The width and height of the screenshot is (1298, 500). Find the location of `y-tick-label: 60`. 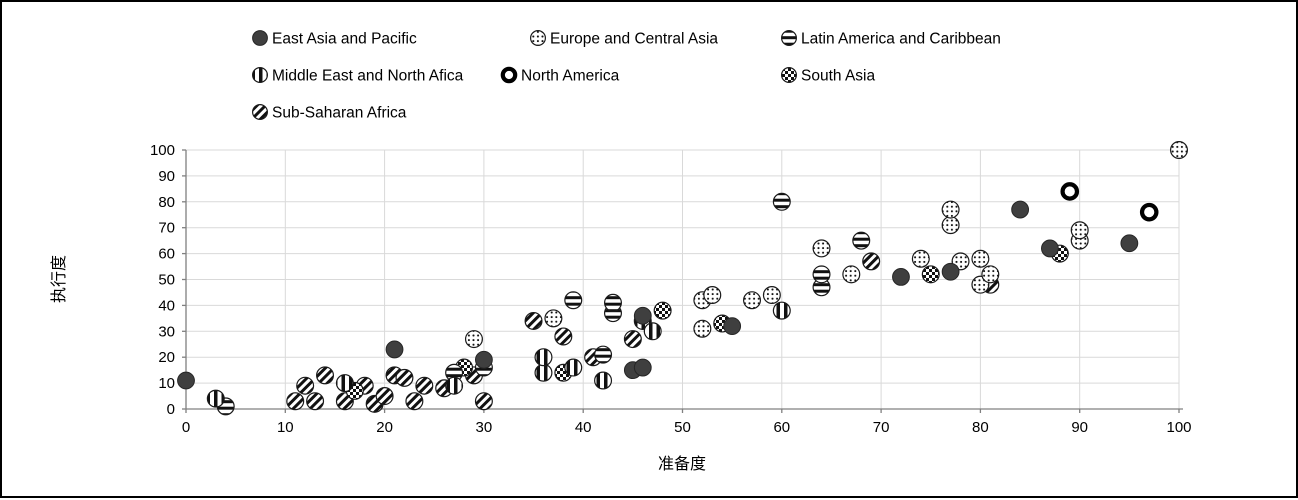

y-tick-label: 60 is located at coordinates (166, 254).